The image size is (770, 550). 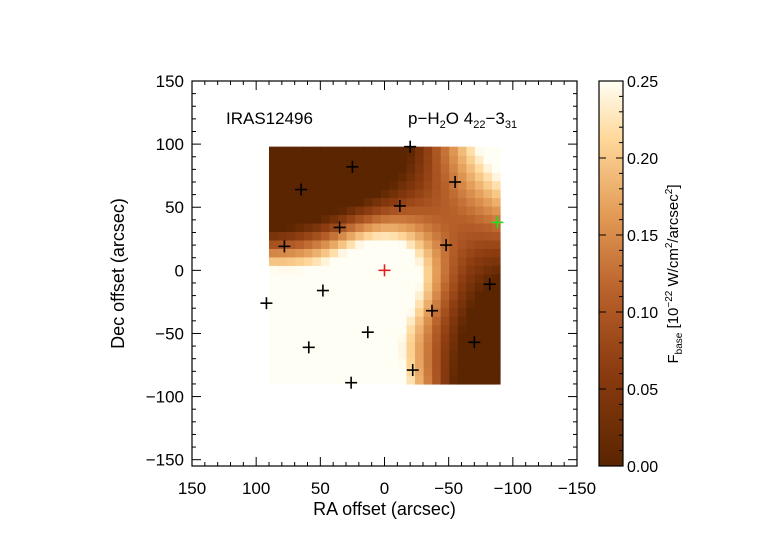 I want to click on y-tick-label: 150, so click(x=170, y=81).